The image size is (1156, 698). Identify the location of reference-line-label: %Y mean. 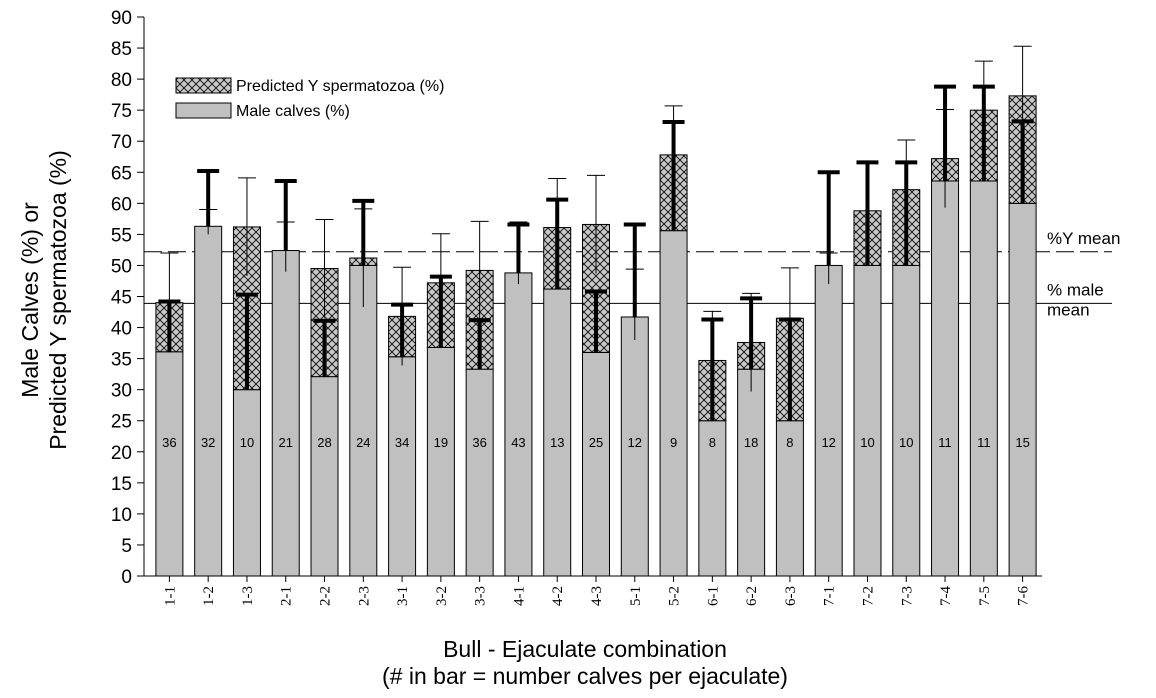
(1083, 238).